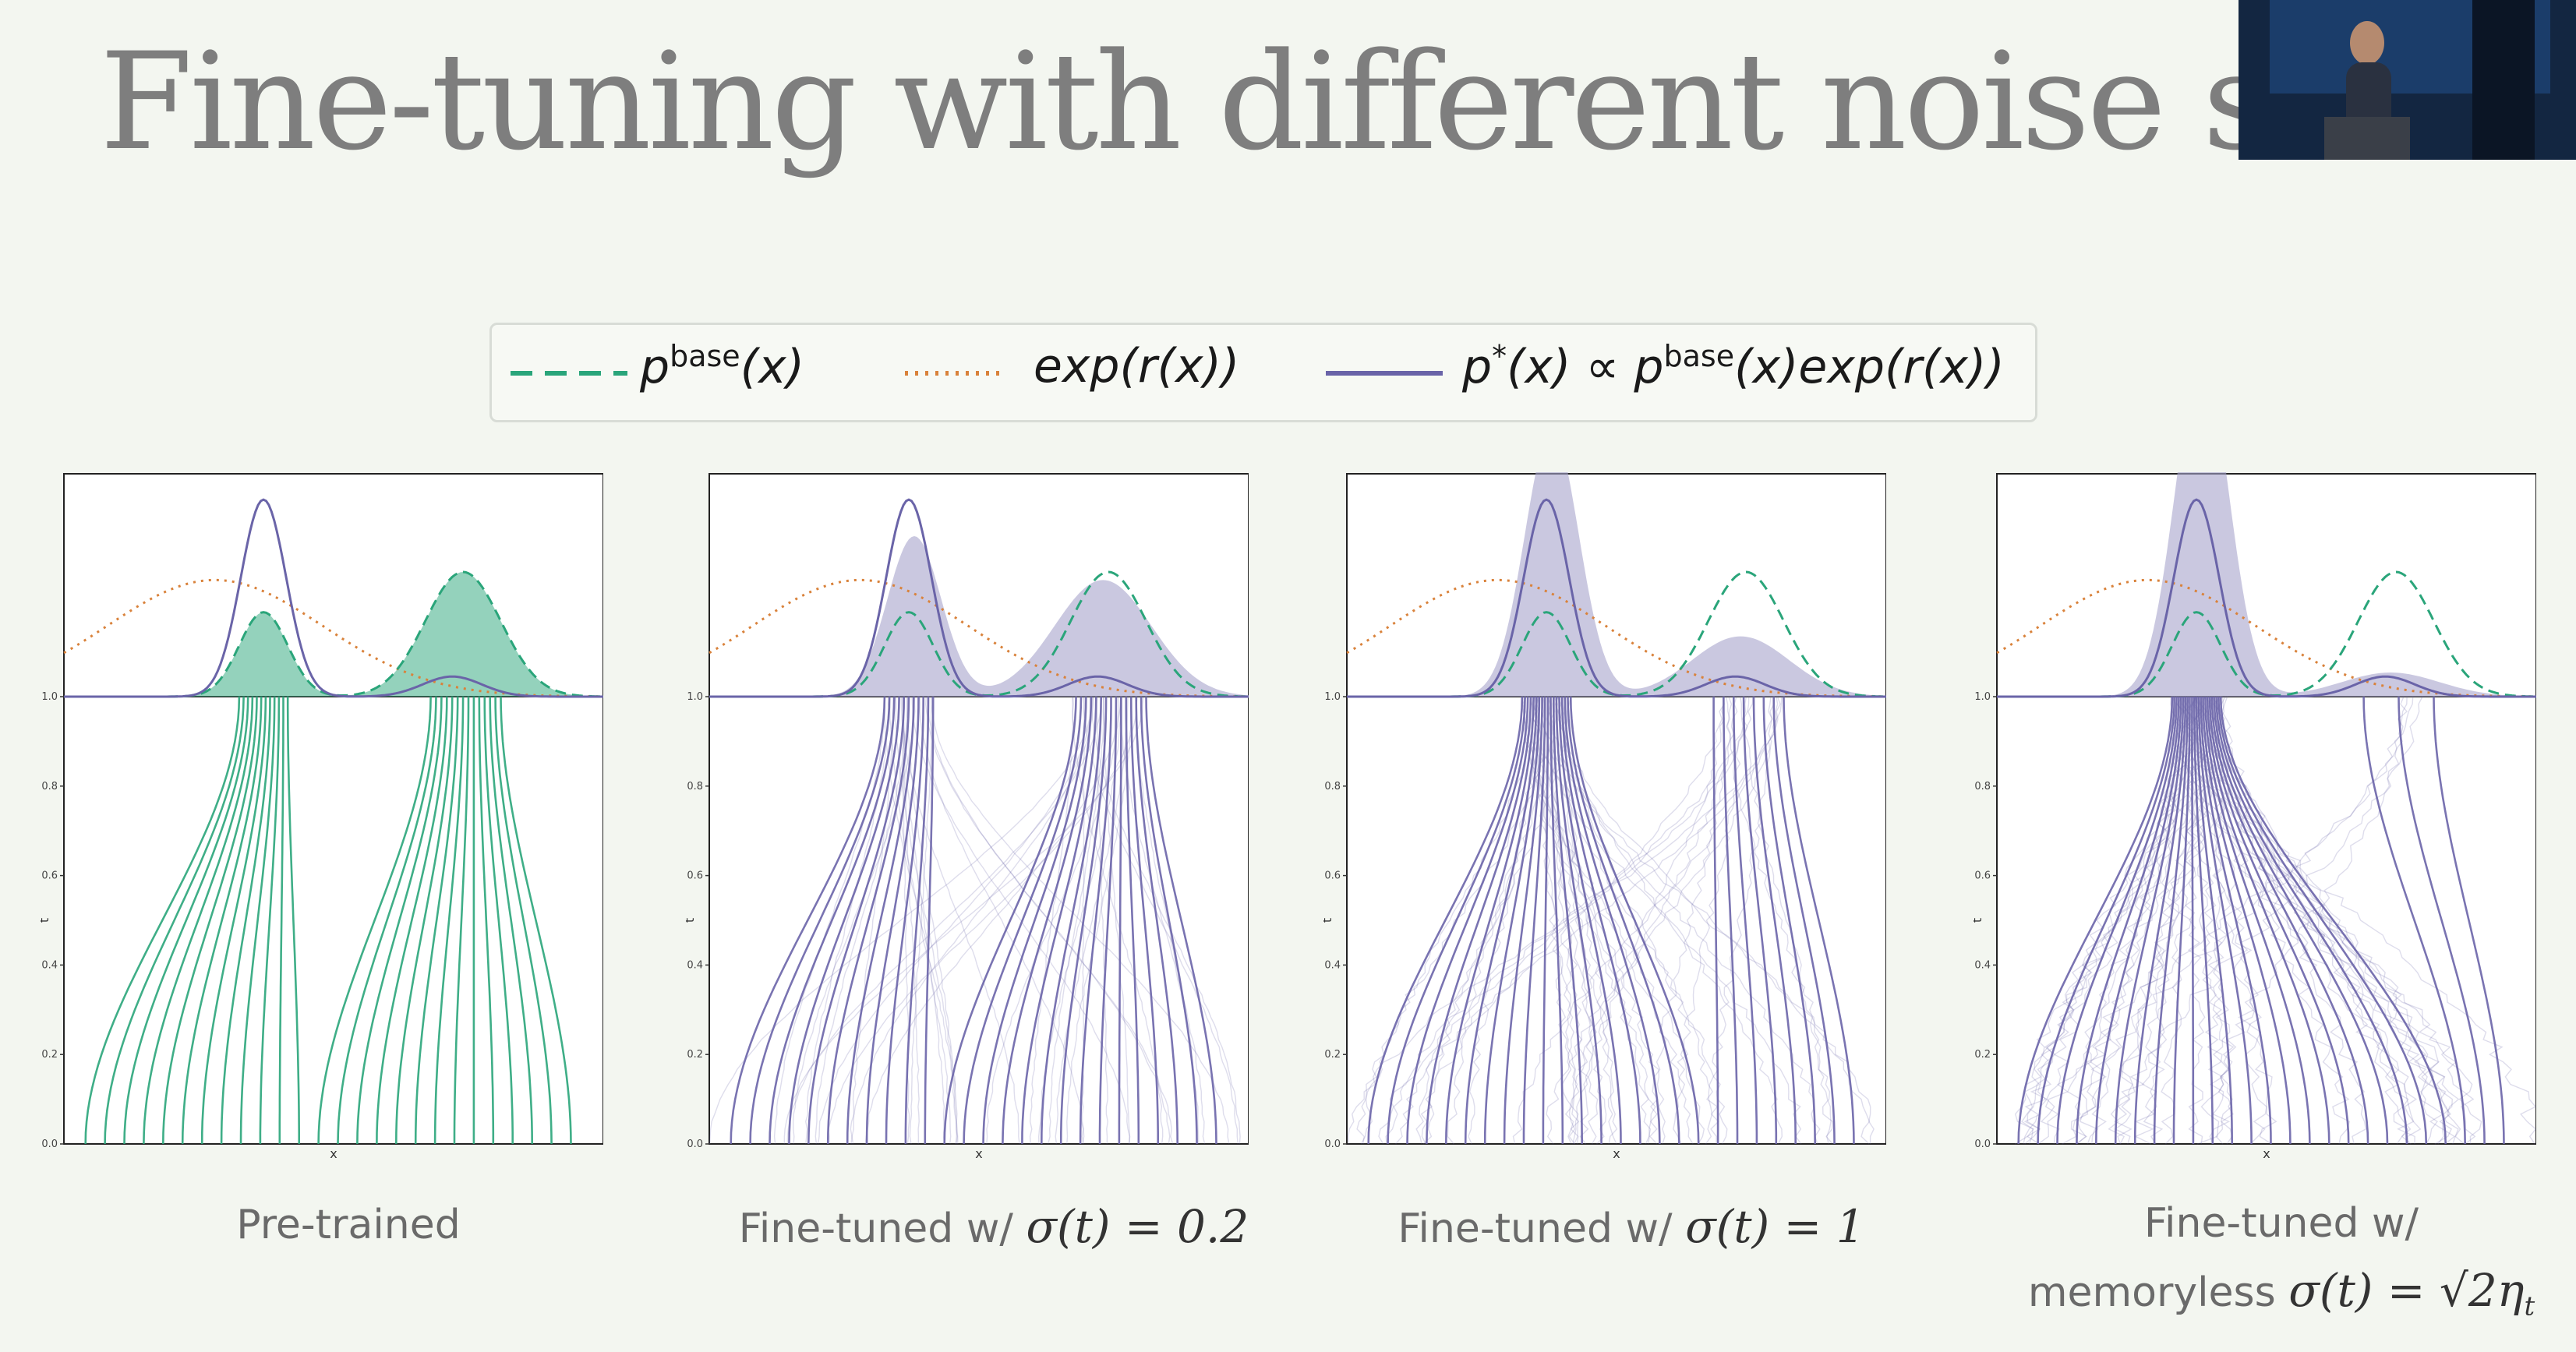 The width and height of the screenshot is (2576, 1352). Describe the element at coordinates (695, 1055) in the screenshot. I see `y-tick-label: 0.2` at that location.